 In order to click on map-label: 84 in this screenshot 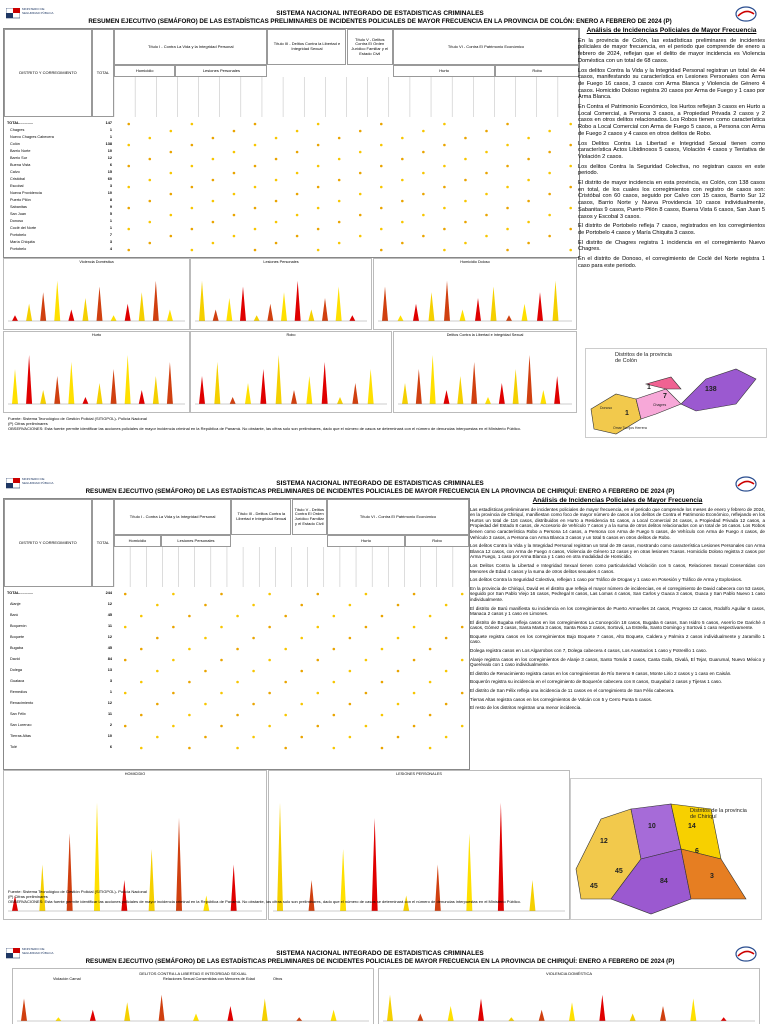, I will do `click(664, 881)`.